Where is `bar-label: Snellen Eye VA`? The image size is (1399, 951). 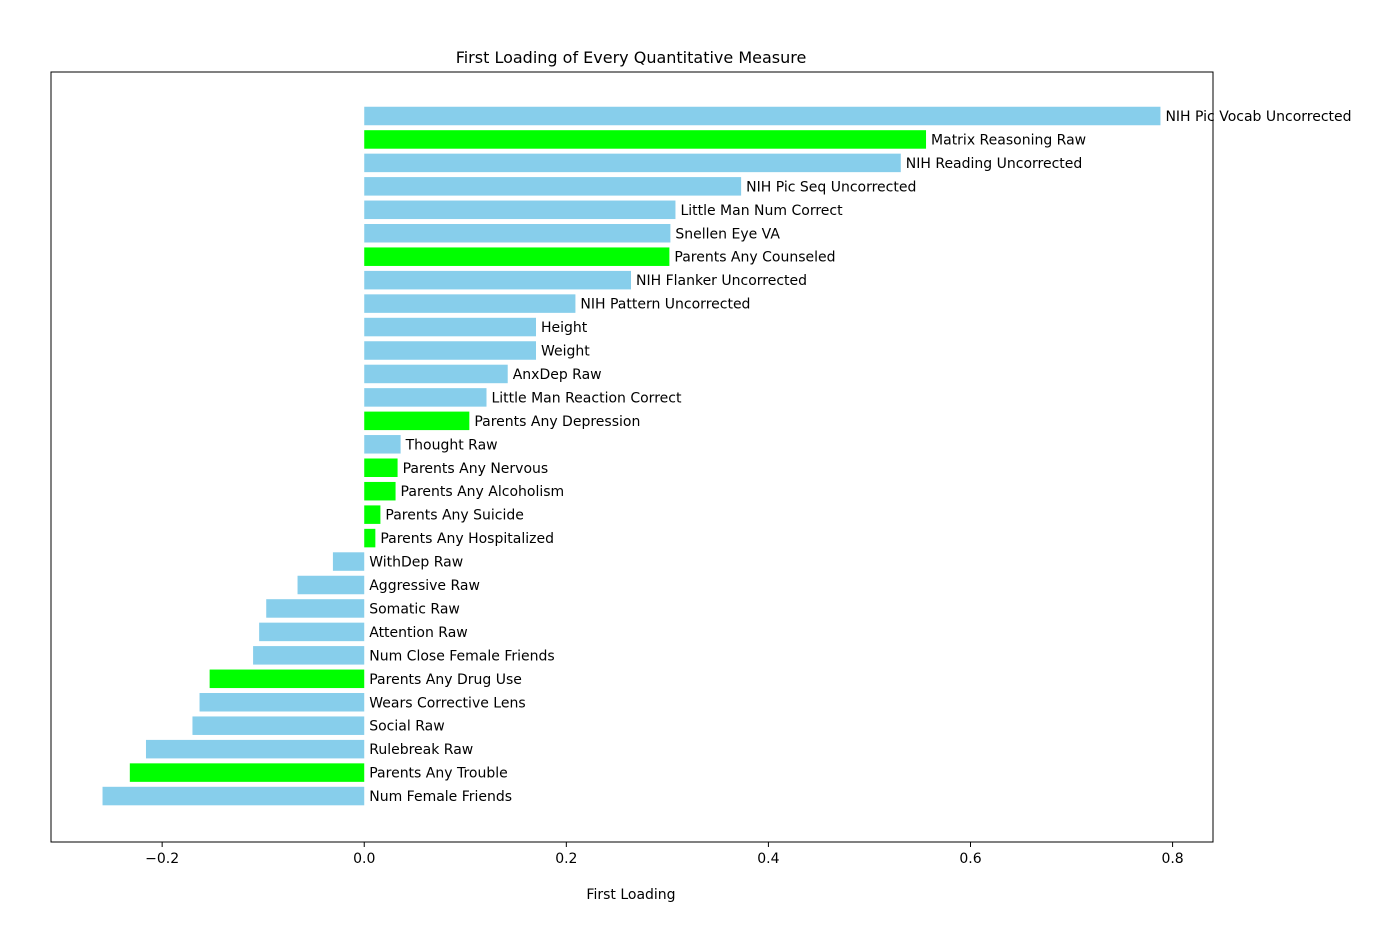
bar-label: Snellen Eye VA is located at coordinates (727, 234).